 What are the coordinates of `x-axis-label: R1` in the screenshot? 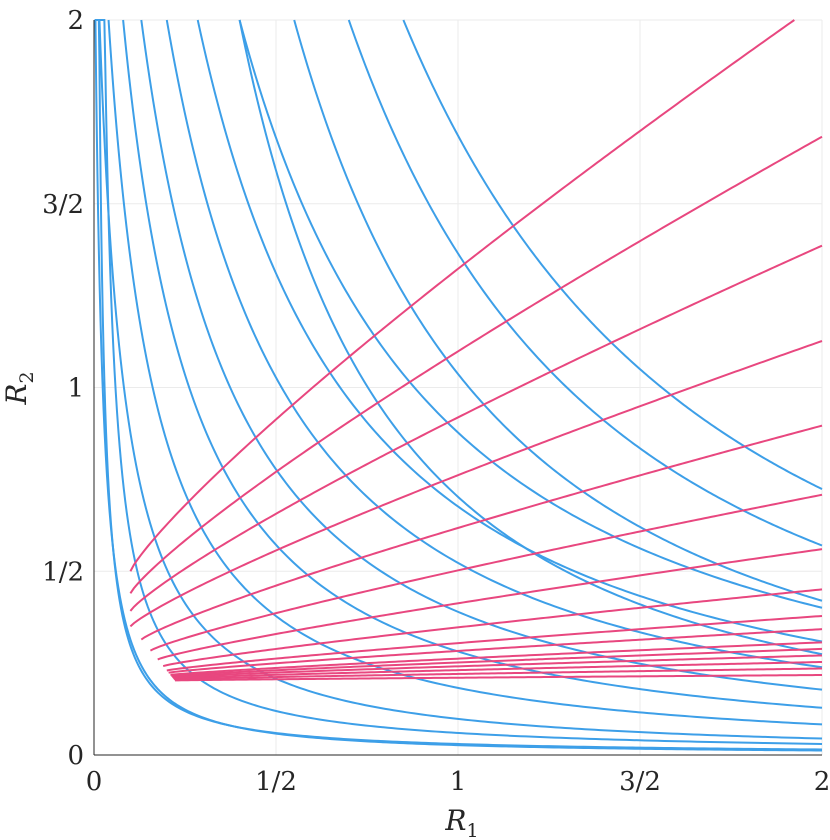 It's located at (461, 822).